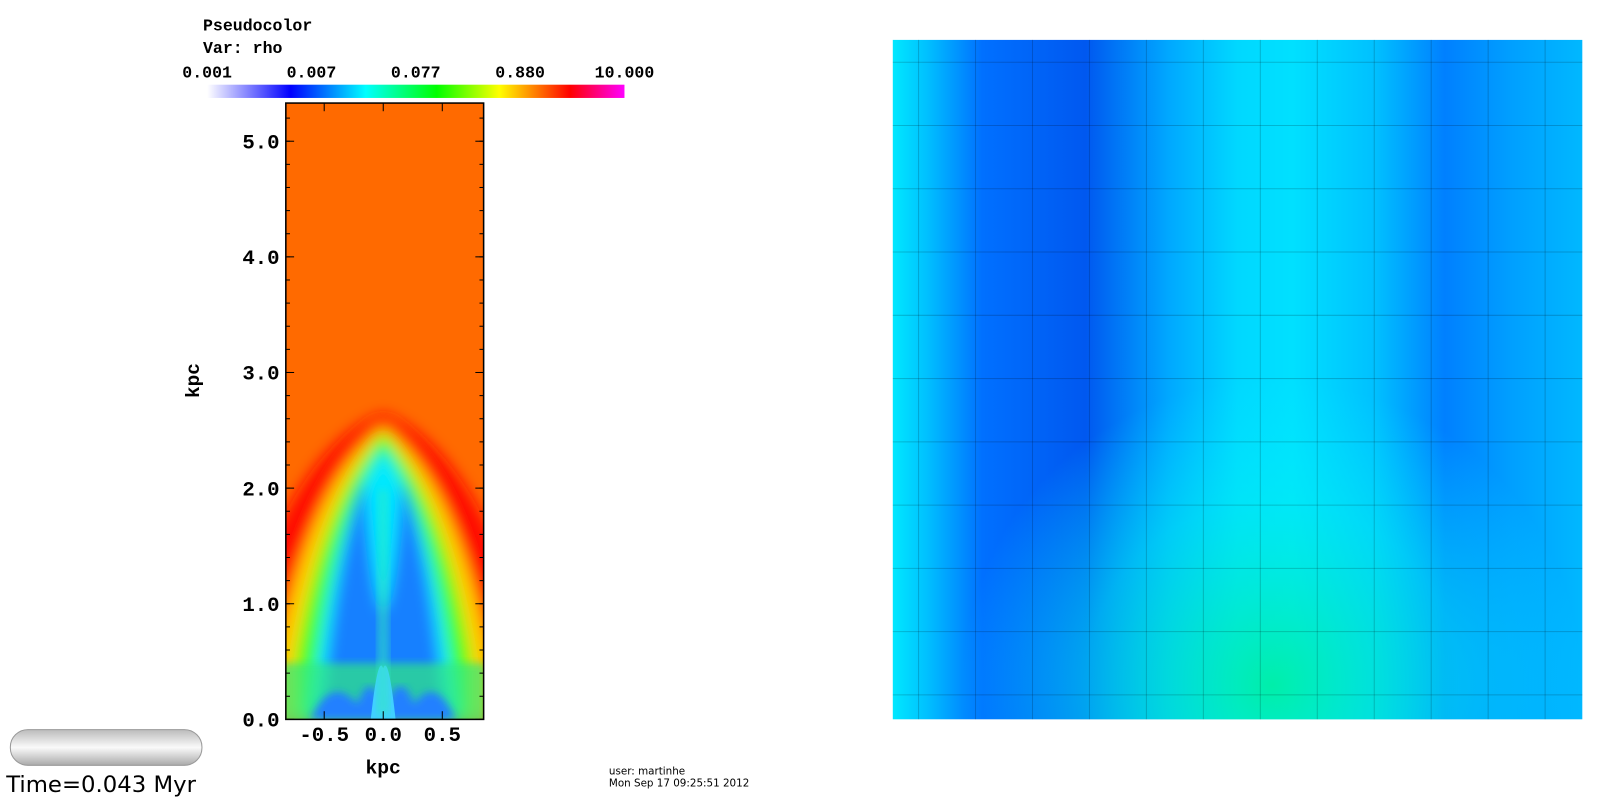 The height and width of the screenshot is (800, 1600). I want to click on plot-frame, so click(385, 411).